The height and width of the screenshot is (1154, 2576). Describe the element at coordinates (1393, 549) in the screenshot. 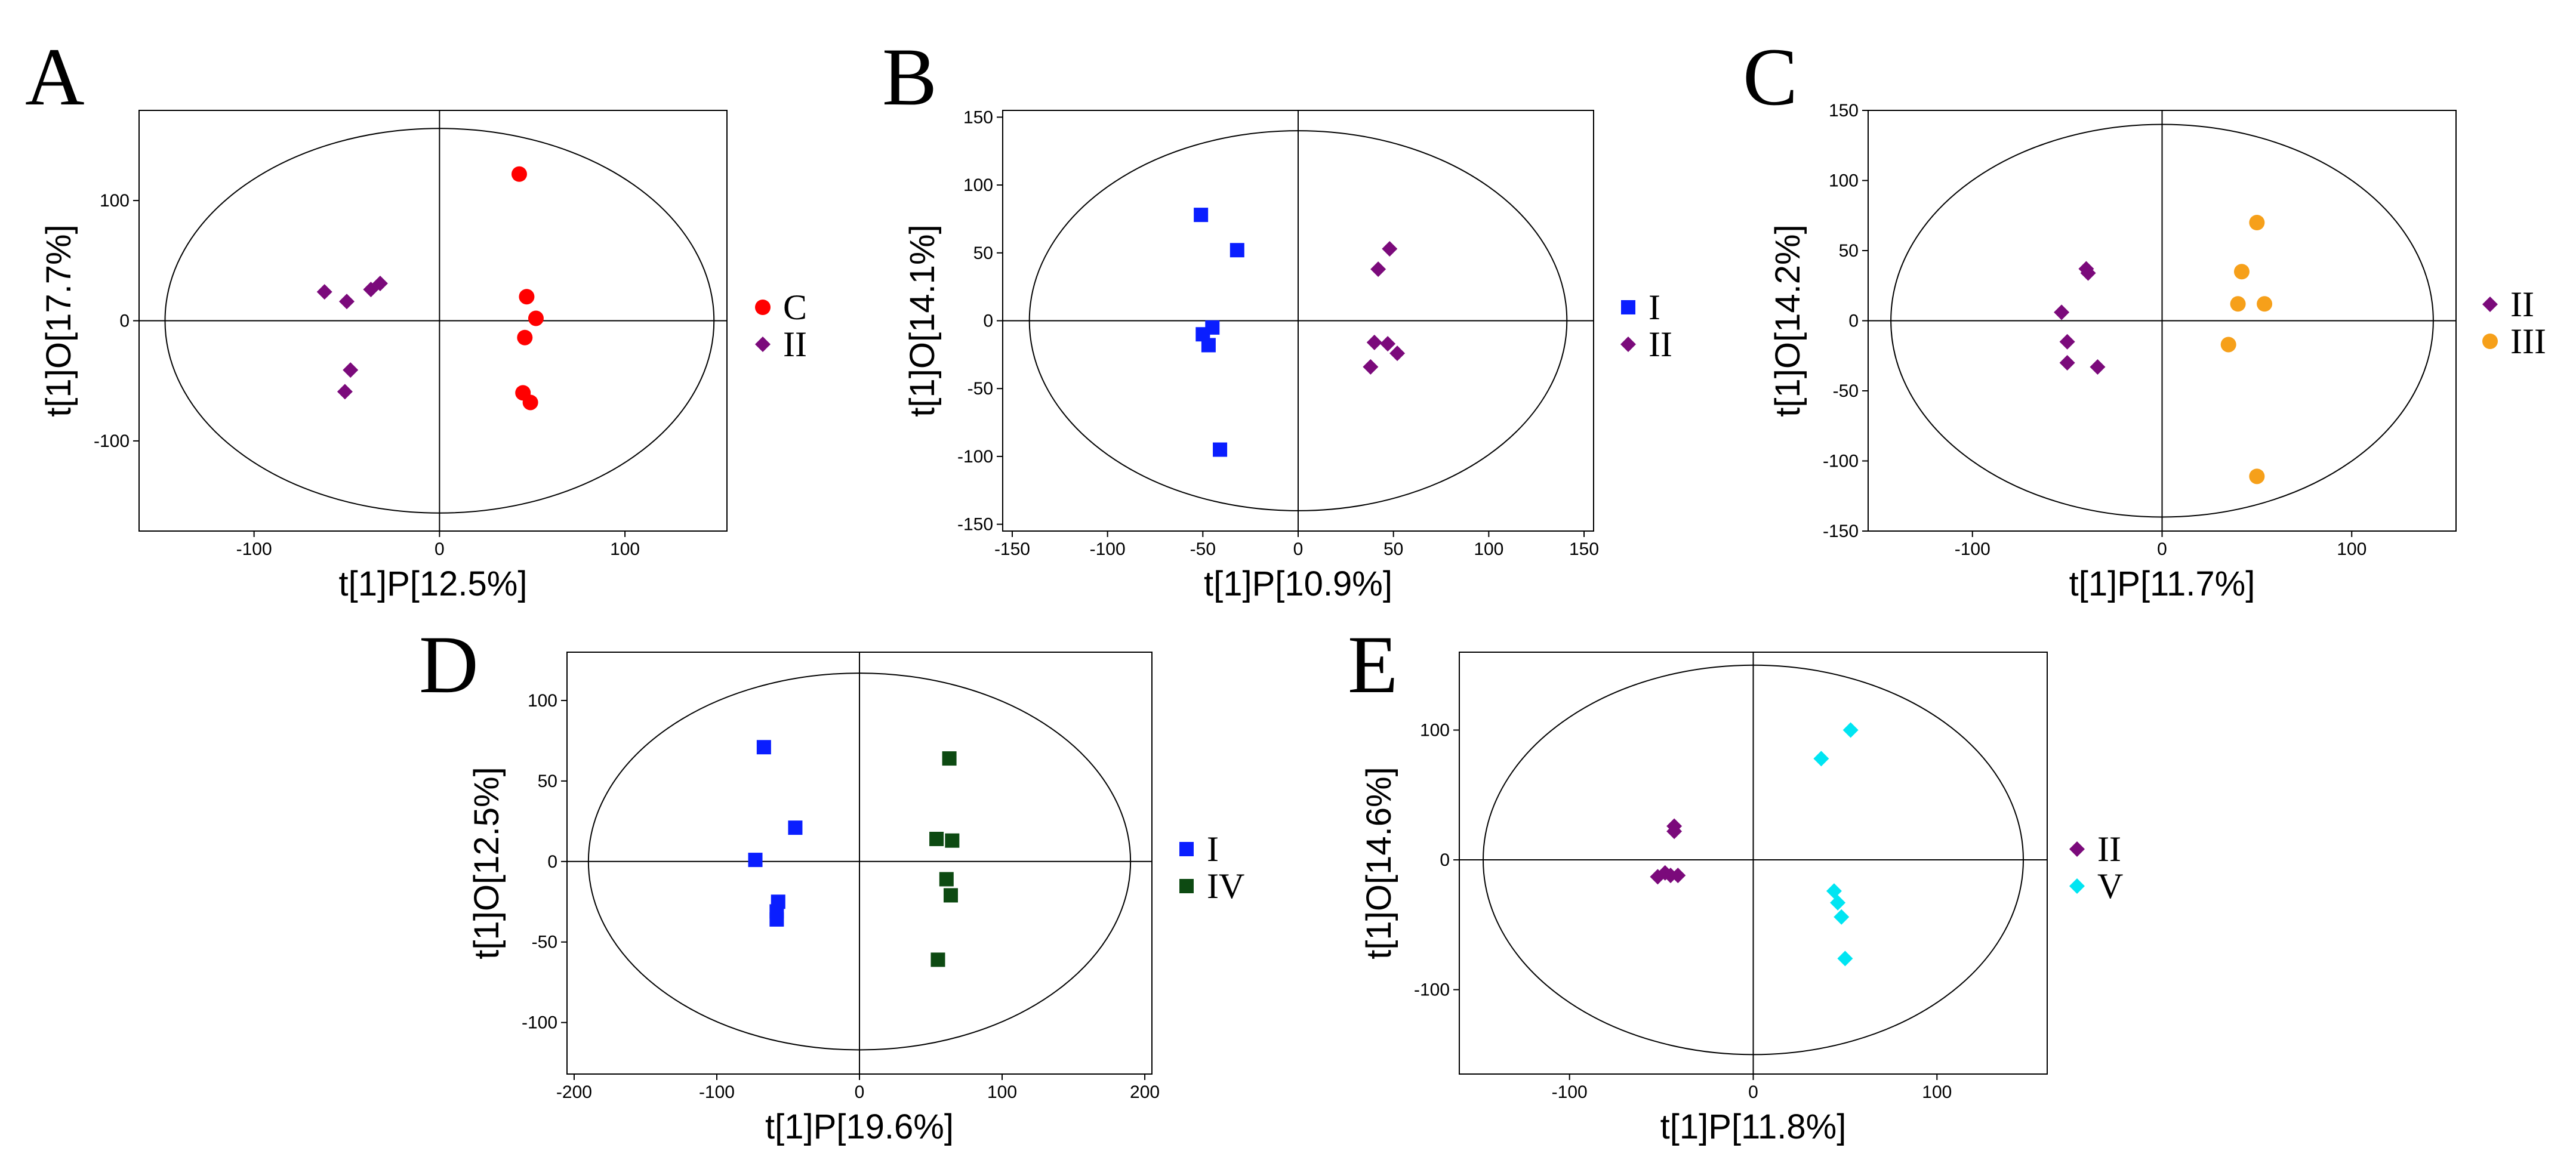

I see `x-tick-label: 50` at that location.